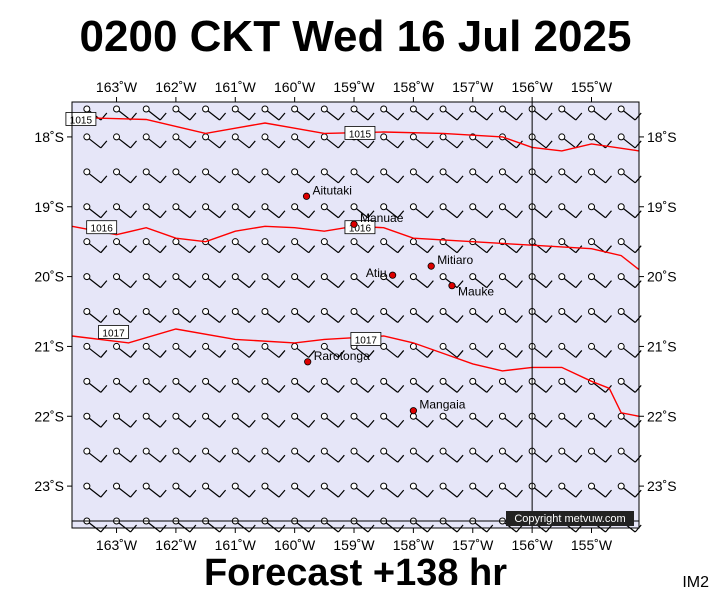 This screenshot has height=600, width=711. I want to click on place-label: Mitiaro, so click(455, 260).